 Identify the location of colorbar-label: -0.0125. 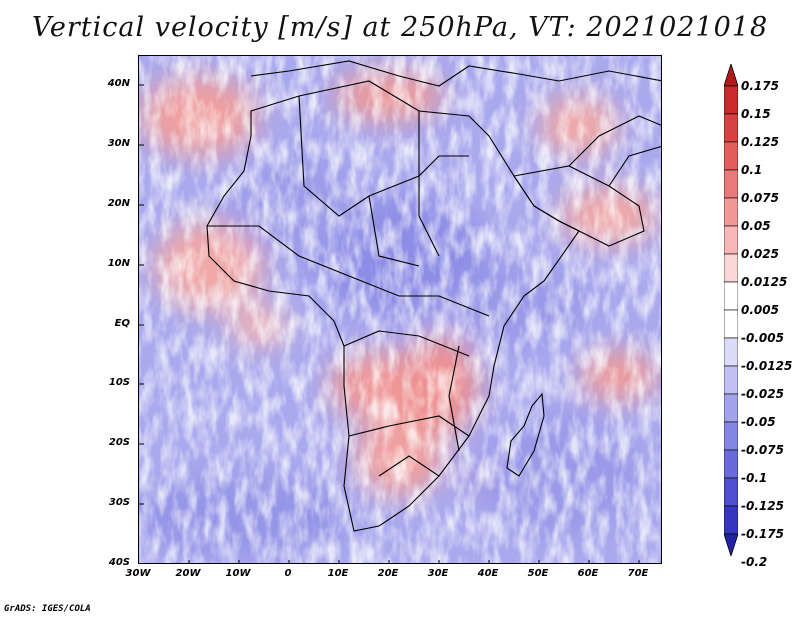
(767, 366).